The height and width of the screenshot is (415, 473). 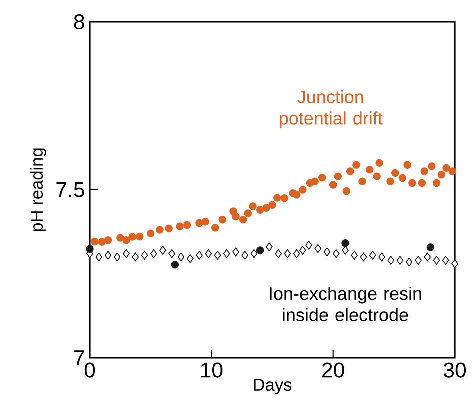 What do you see at coordinates (79, 358) in the screenshot?
I see `y-tick-label: 7` at bounding box center [79, 358].